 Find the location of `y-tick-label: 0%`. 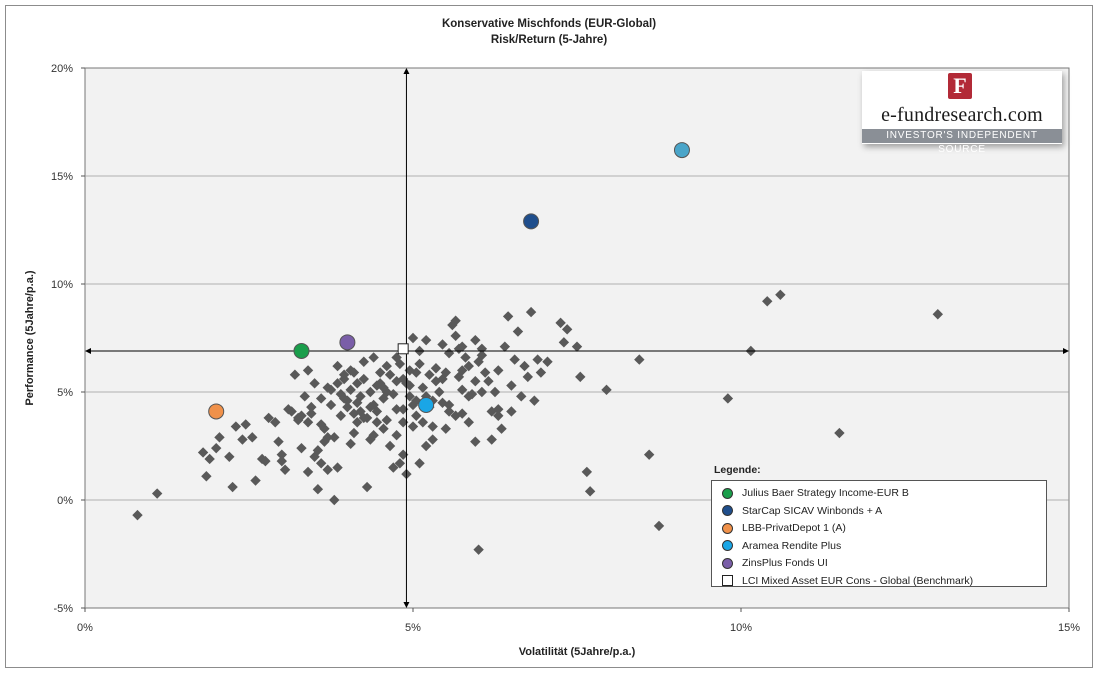

y-tick-label: 0% is located at coordinates (65, 501).